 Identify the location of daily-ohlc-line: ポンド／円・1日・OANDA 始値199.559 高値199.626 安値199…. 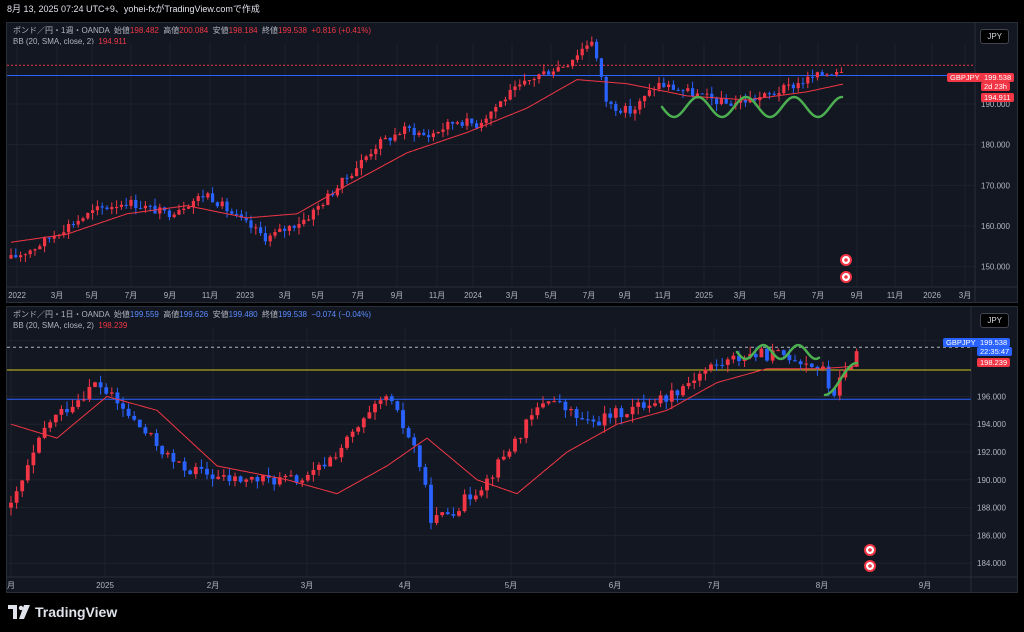
(192, 314).